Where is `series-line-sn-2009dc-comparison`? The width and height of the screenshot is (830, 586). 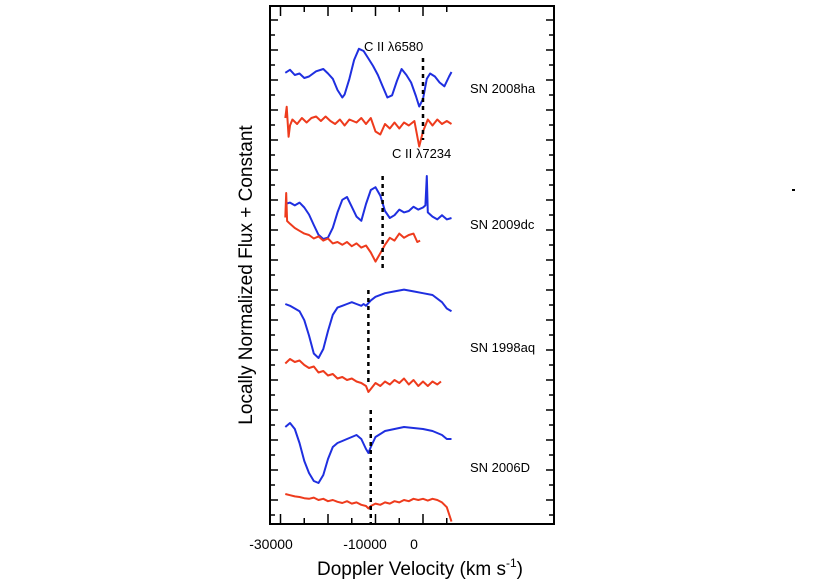
series-line-sn-2009dc-comparison is located at coordinates (352, 227).